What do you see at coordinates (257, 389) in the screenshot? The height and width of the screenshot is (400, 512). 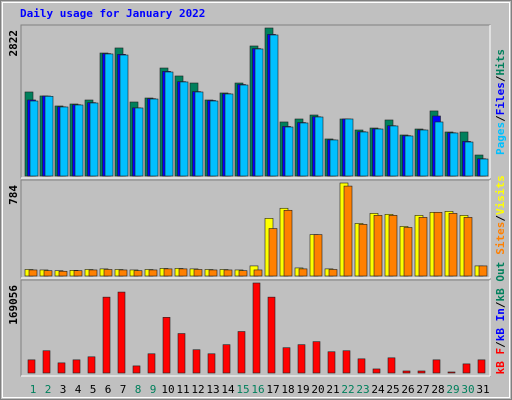 I see `x-tick-label: 16` at bounding box center [257, 389].